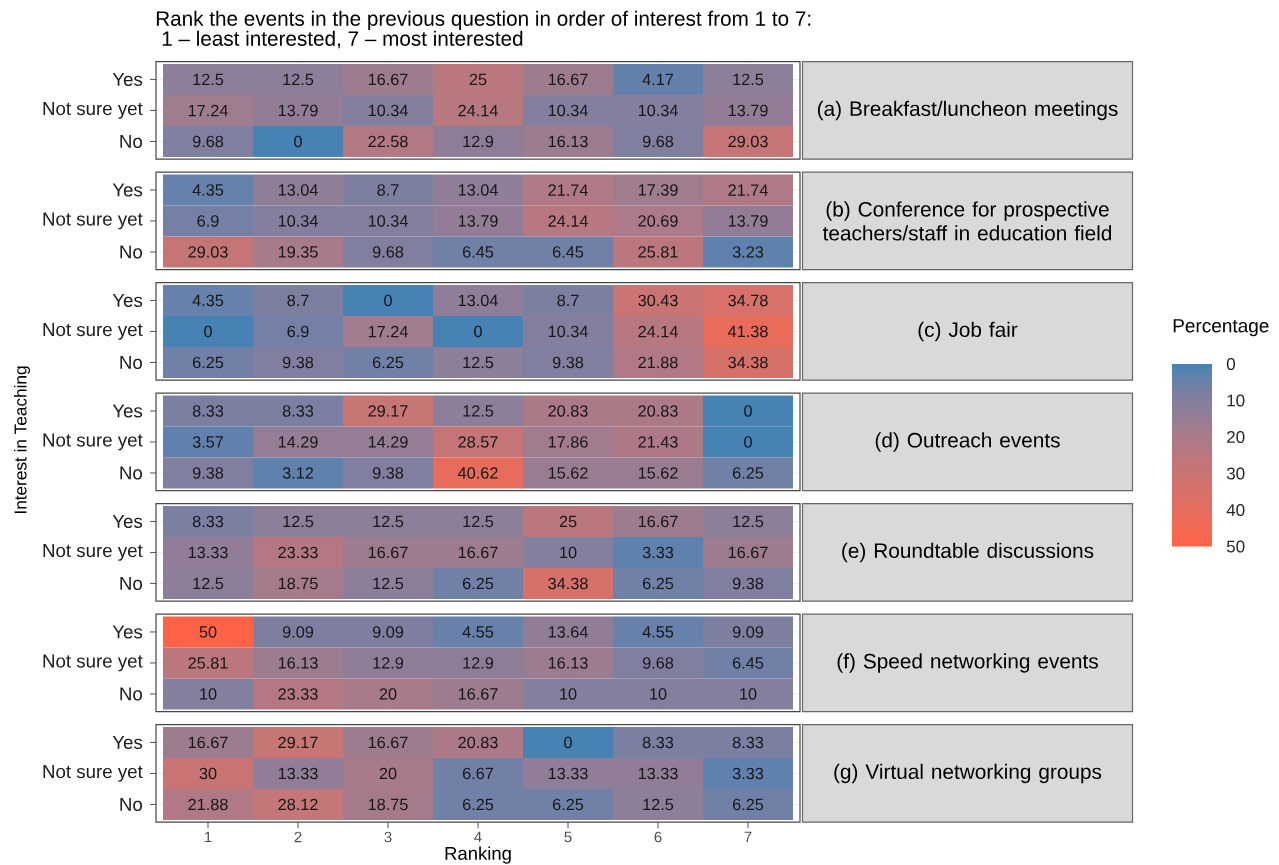 This screenshot has height=865, width=1279. I want to click on x-tick-label: 2, so click(298, 837).